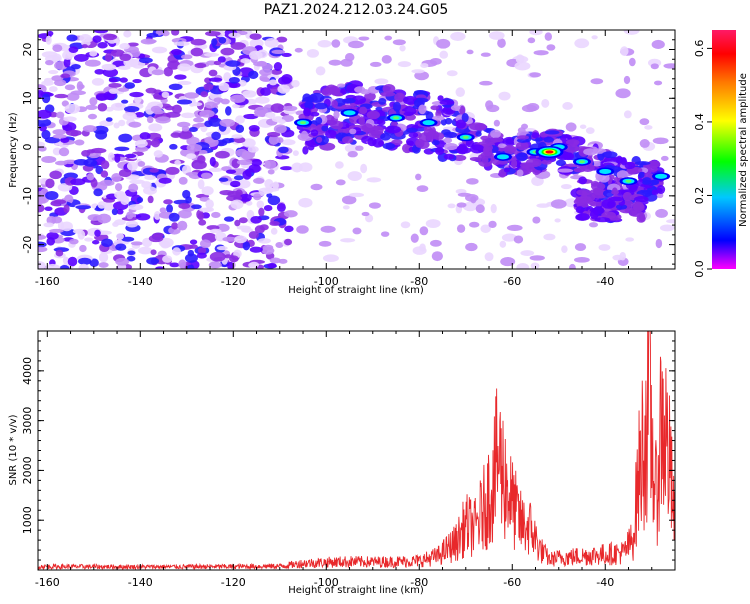 The image size is (750, 604). I want to click on colorbar-gradient, so click(724, 149).